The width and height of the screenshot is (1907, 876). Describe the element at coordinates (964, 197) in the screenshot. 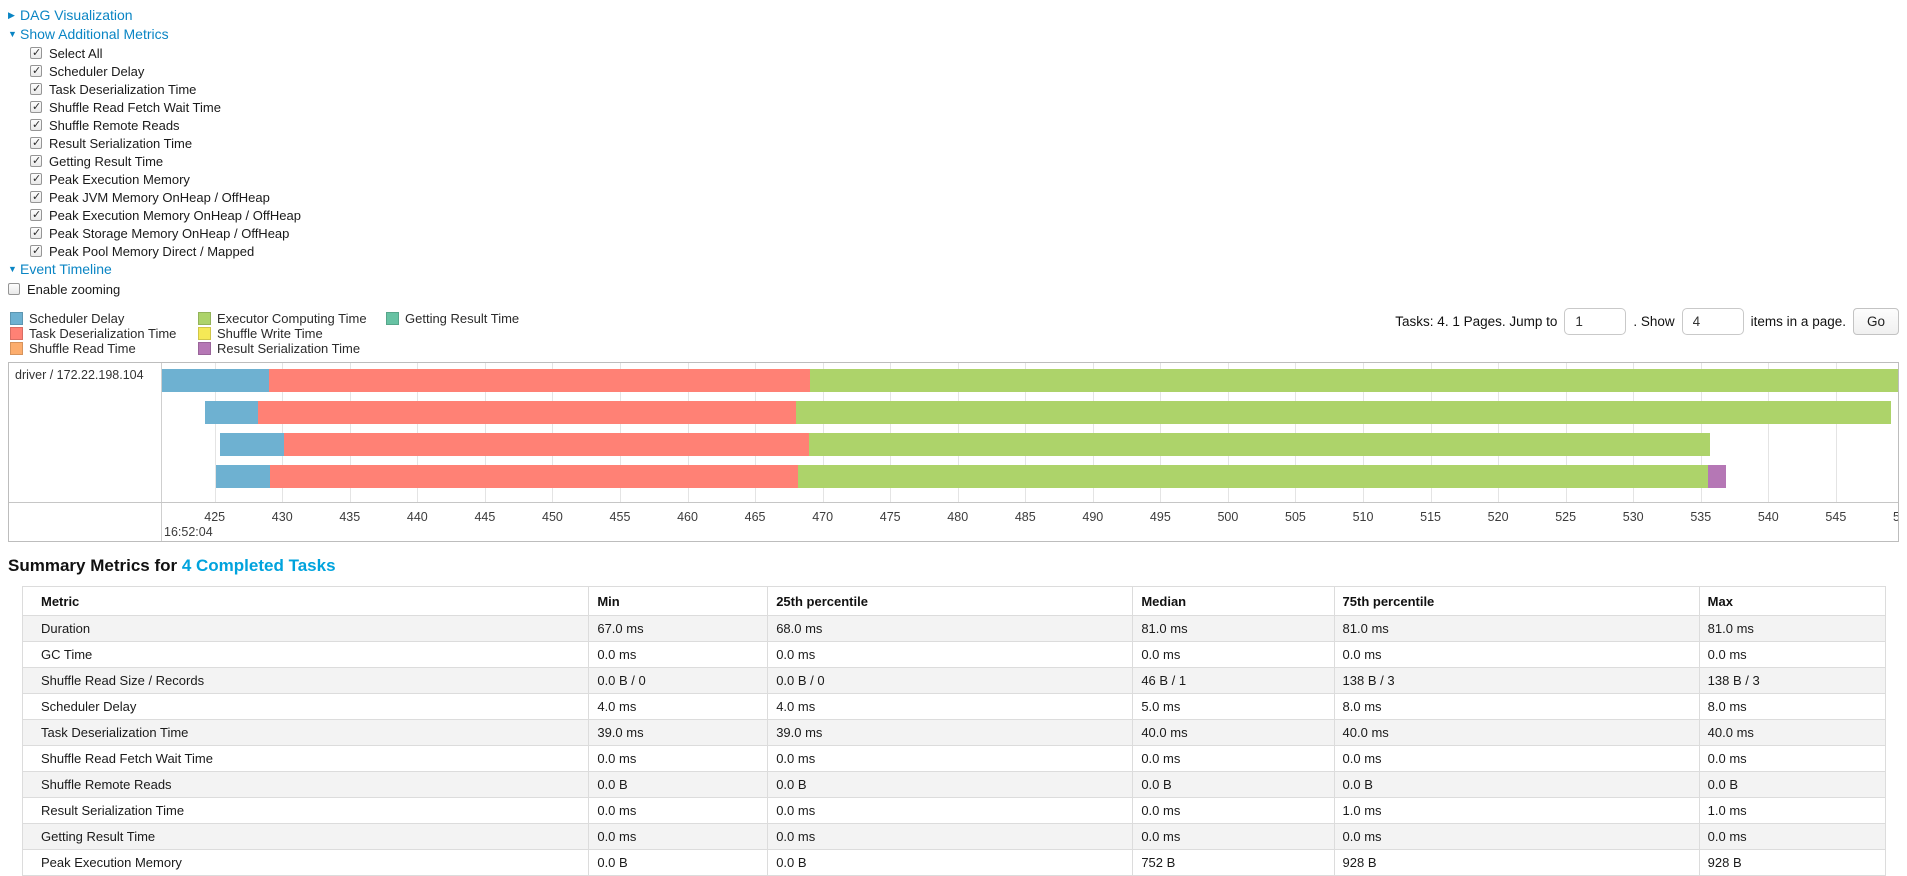

I see `metric-checkbox-row: Peak JVM Memory OnHeap / OffHeap` at that location.